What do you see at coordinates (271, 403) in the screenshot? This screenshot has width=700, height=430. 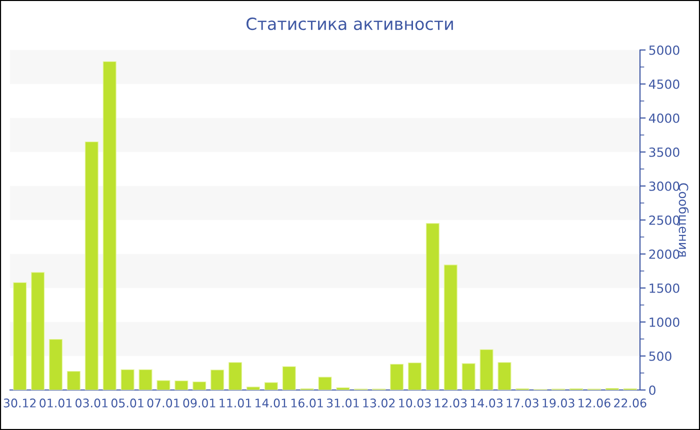 I see `x-tick-label: 14.01` at bounding box center [271, 403].